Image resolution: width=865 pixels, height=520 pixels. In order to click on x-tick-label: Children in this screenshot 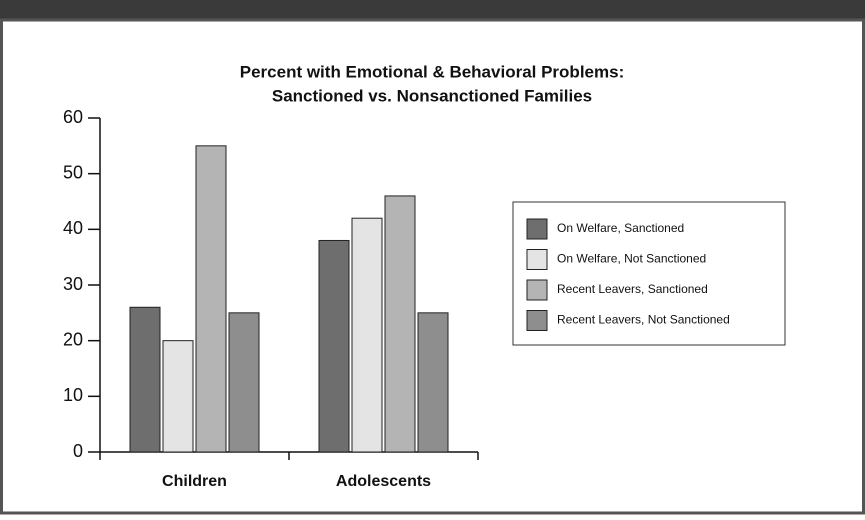, I will do `click(194, 481)`.